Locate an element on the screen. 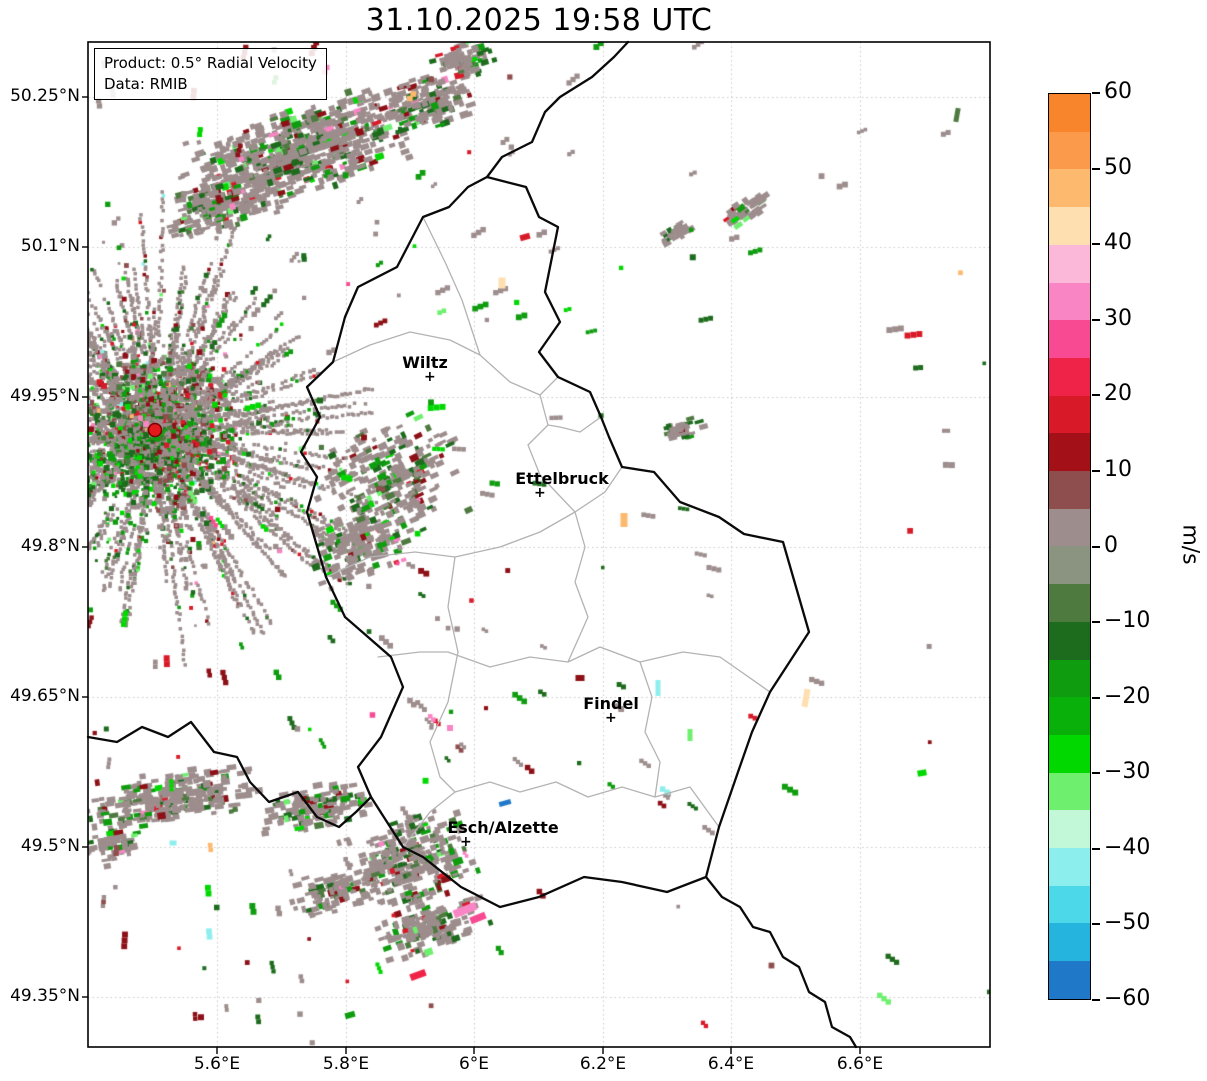  y-tick-label: 50.1°N is located at coordinates (50, 246).